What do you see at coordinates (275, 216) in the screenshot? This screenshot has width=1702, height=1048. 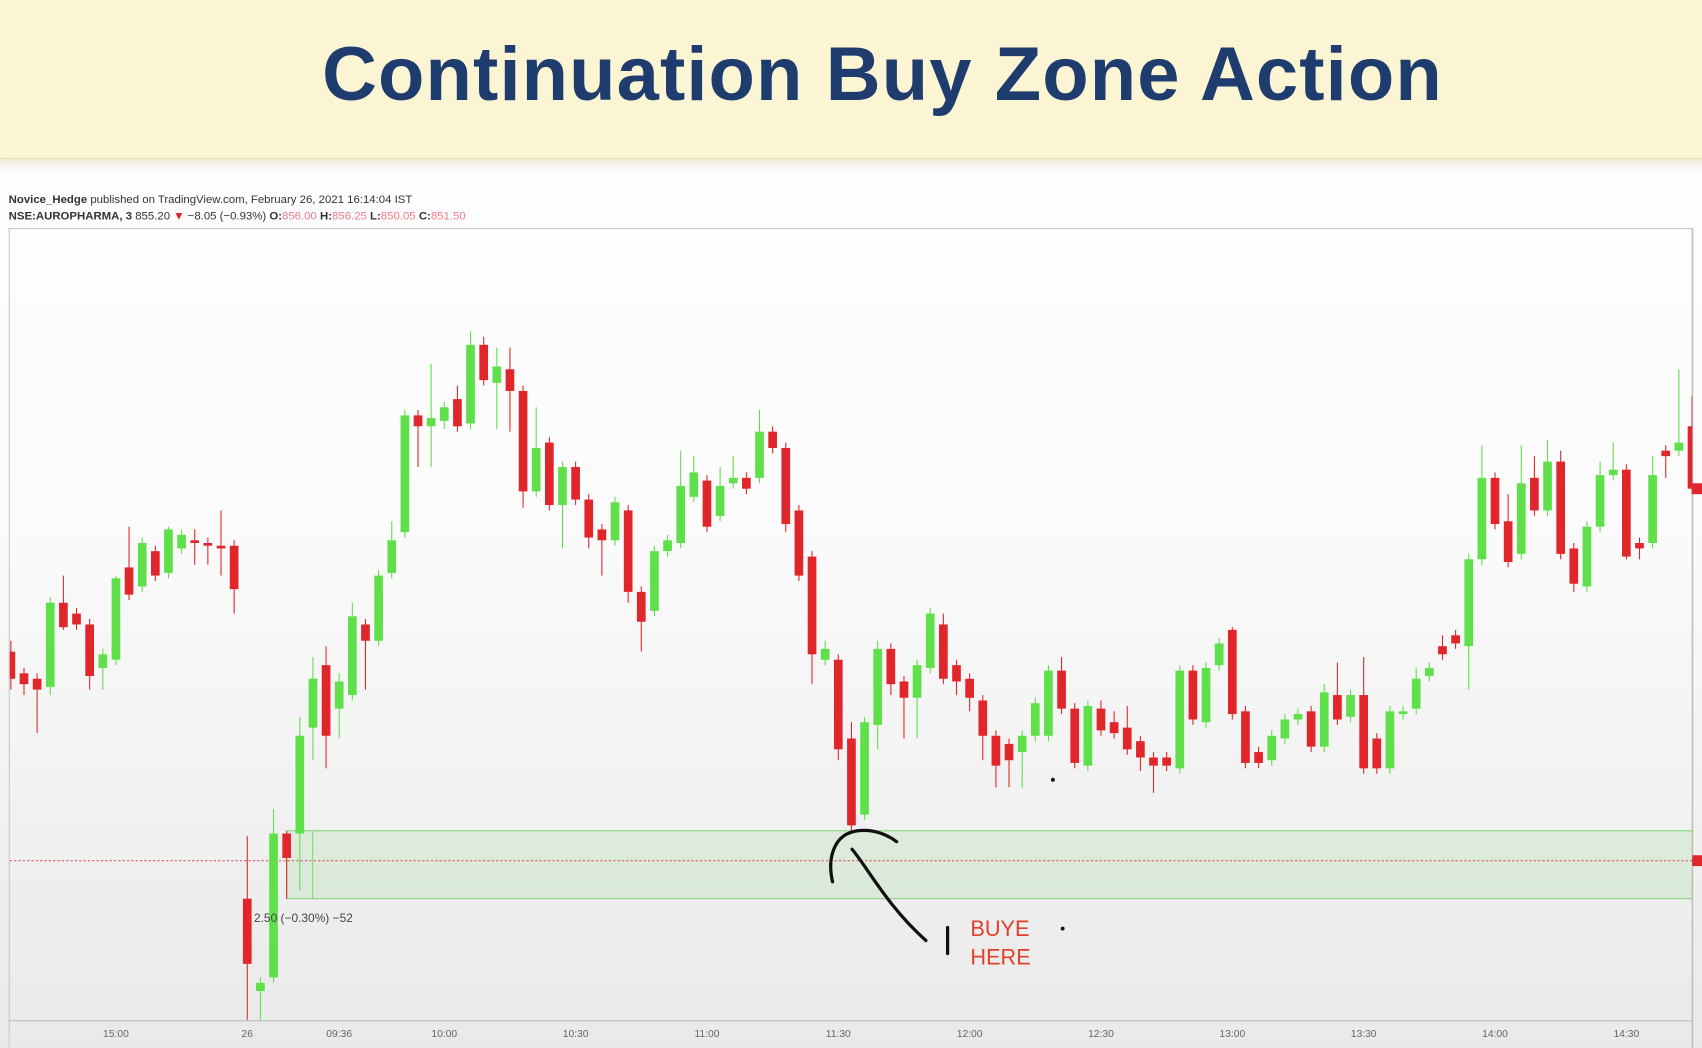 I see `ohlc-label: O:` at bounding box center [275, 216].